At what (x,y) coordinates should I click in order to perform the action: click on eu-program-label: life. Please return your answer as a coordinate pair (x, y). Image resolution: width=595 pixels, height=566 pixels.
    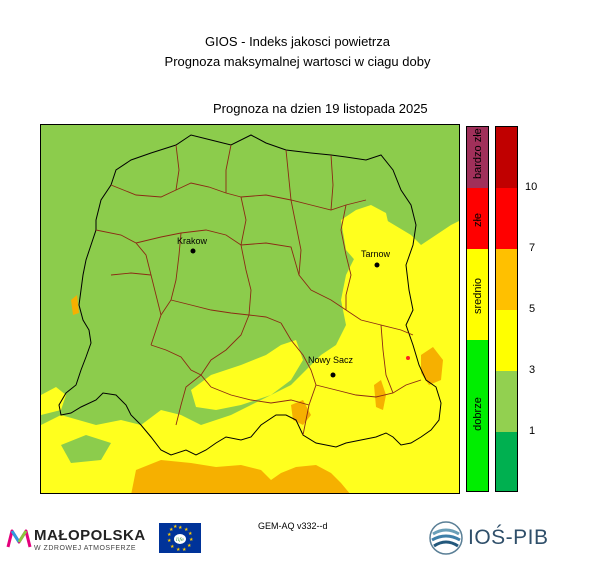
    Looking at the image, I should click on (180, 540).